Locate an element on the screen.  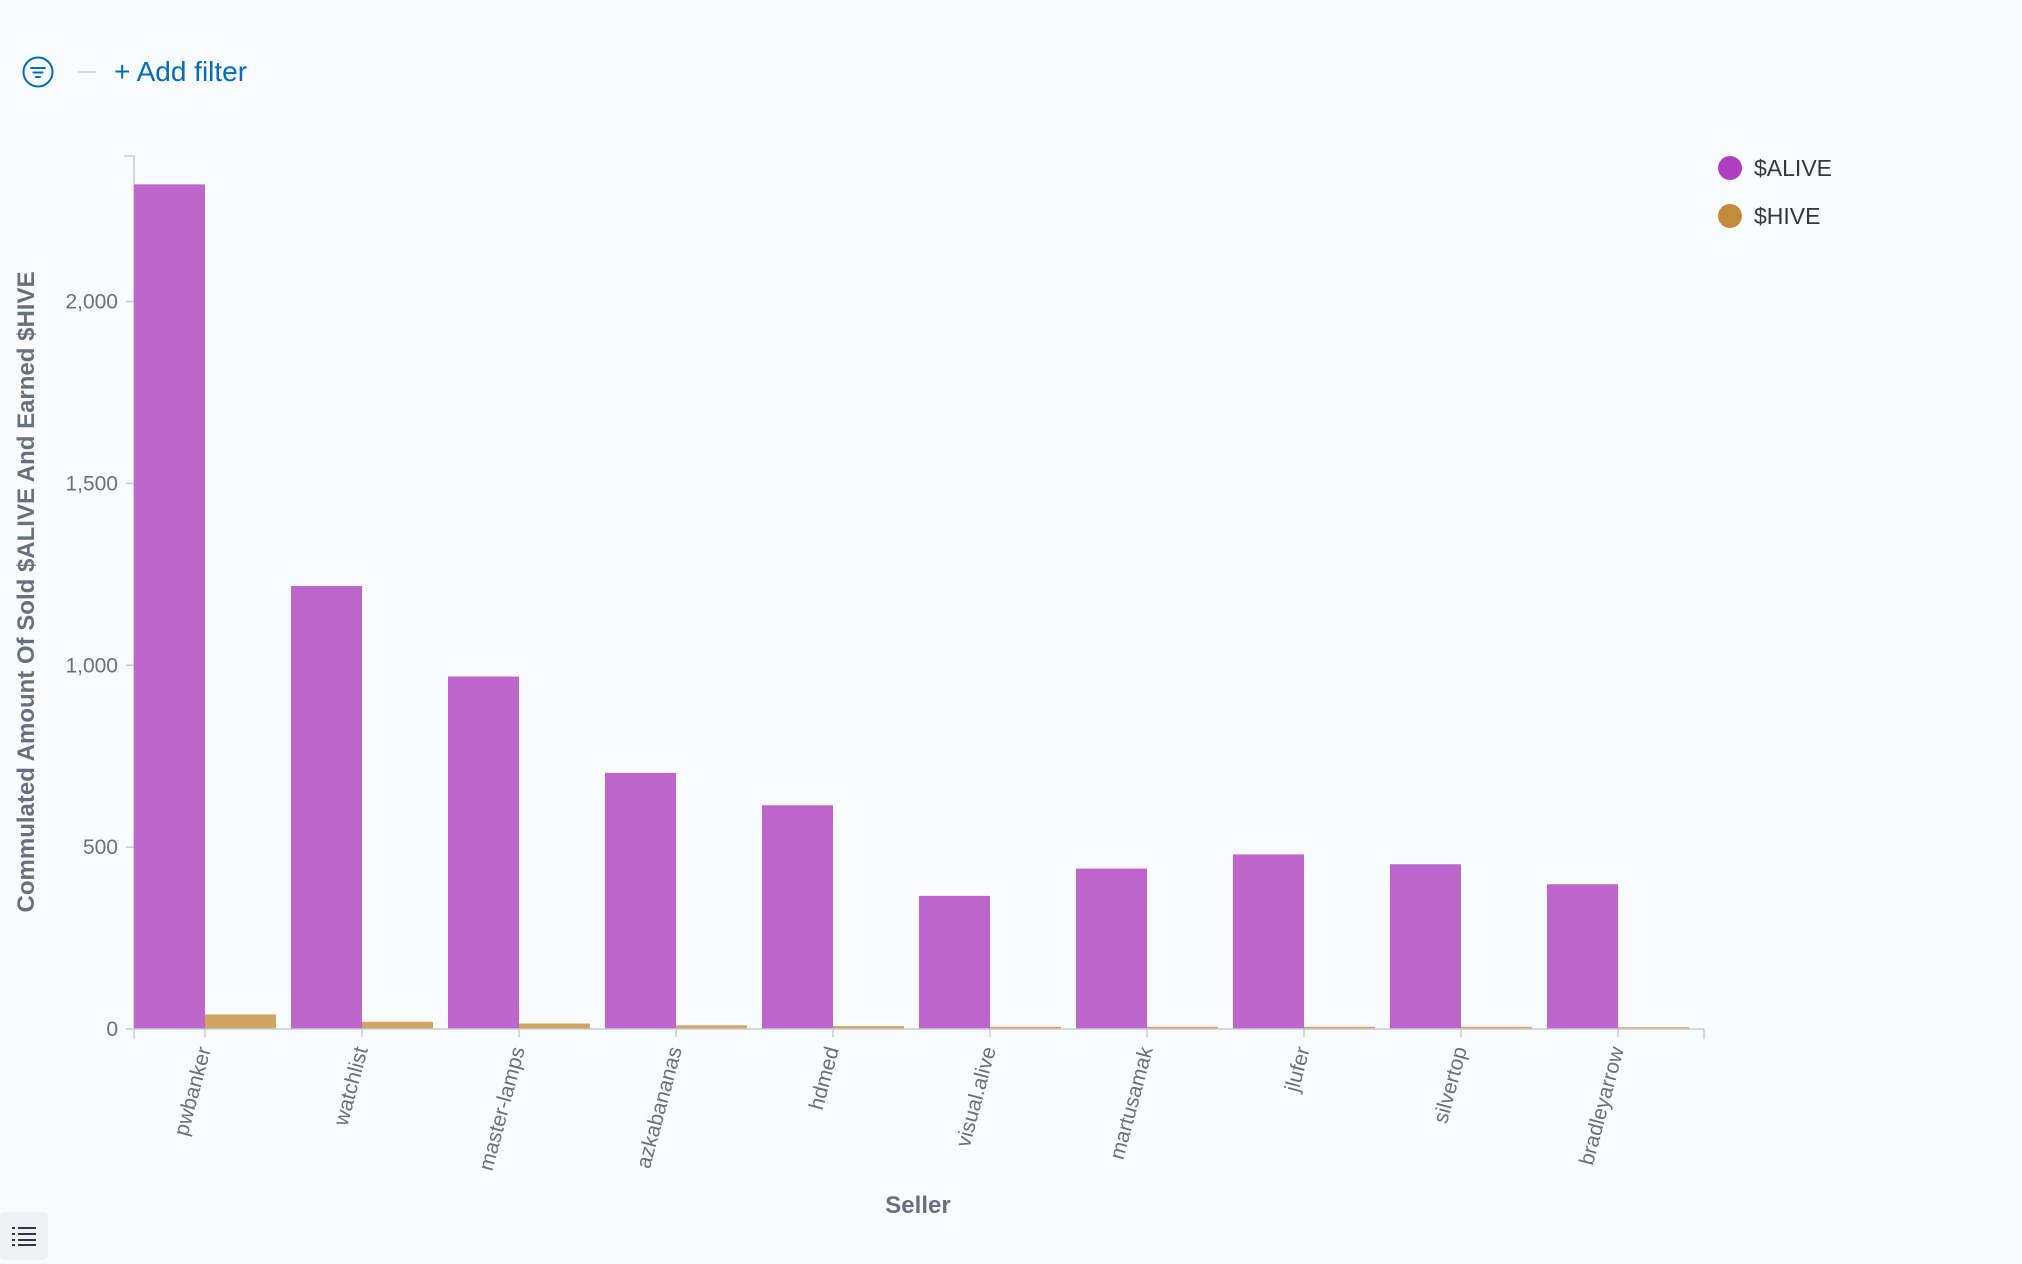
y-tick-label: 1,500 is located at coordinates (91, 483).